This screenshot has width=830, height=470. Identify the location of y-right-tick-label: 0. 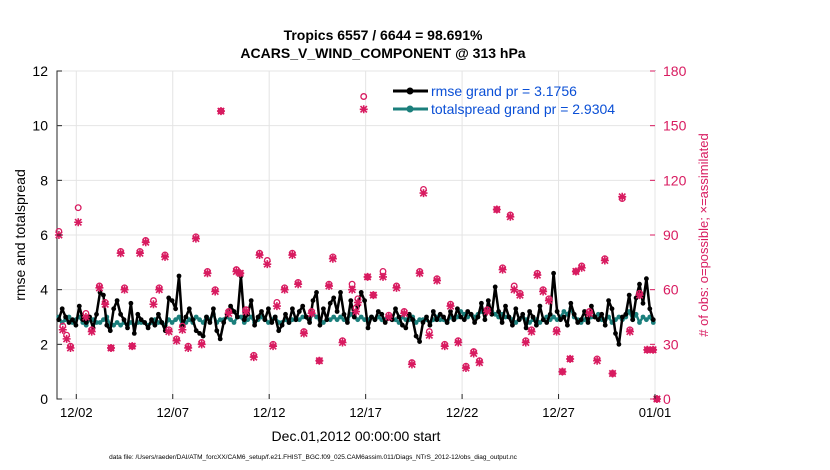
(667, 399).